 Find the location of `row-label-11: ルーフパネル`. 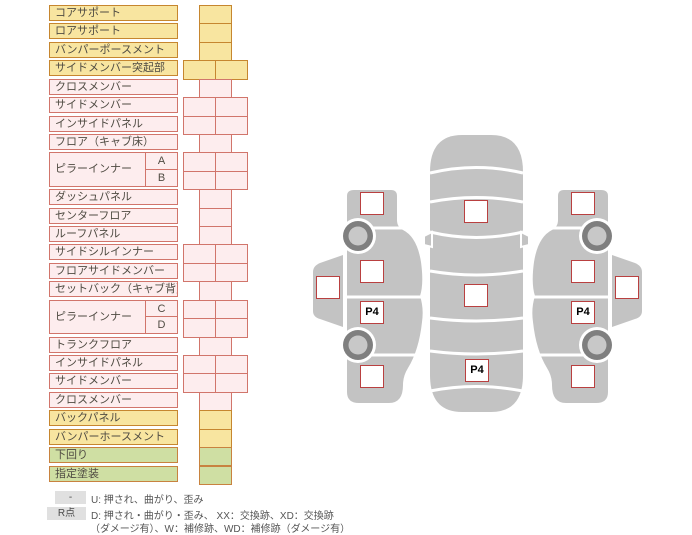

row-label-11: ルーフパネル is located at coordinates (113, 234).